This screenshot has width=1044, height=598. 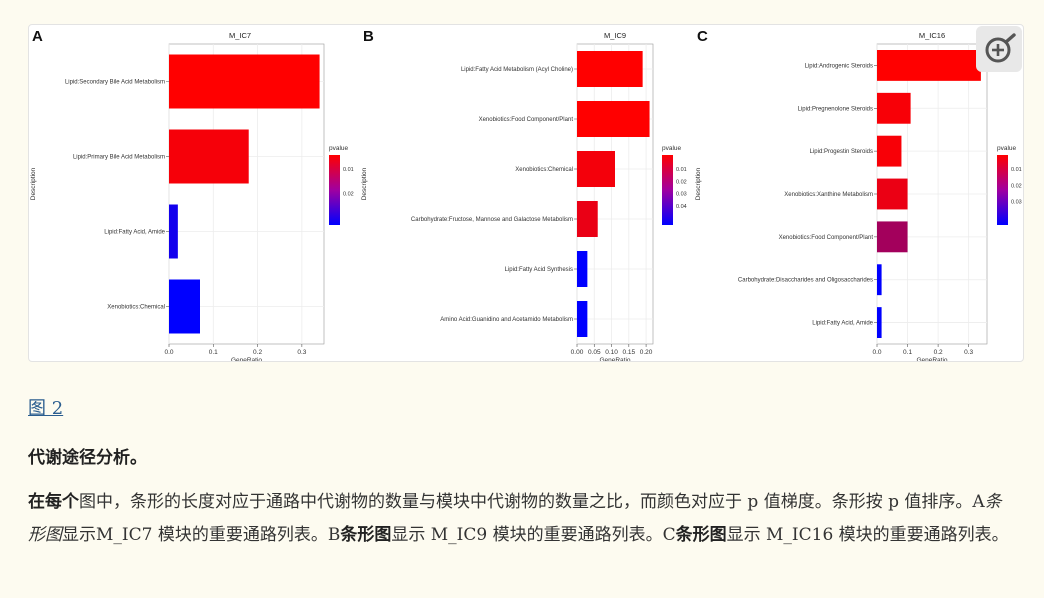 What do you see at coordinates (368, 36) in the screenshot?
I see `panel-letter: B` at bounding box center [368, 36].